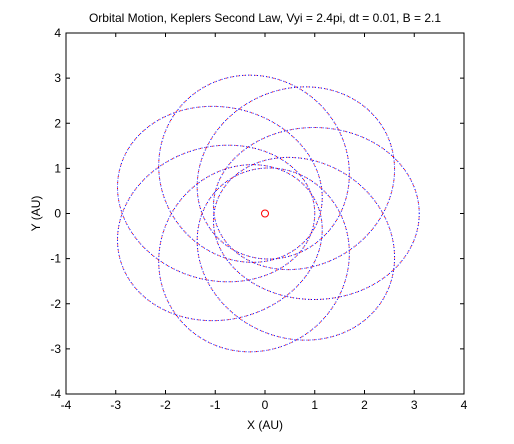  Describe the element at coordinates (66, 405) in the screenshot. I see `x-tick-label: -4` at that location.